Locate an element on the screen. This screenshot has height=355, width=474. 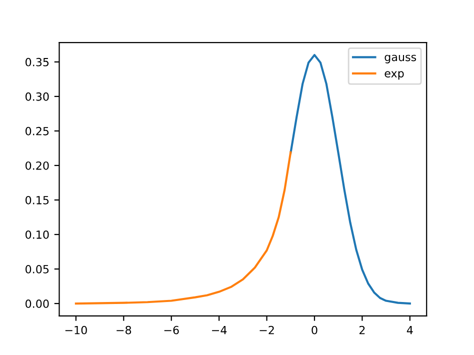
x-tick-label: −4 is located at coordinates (219, 330).